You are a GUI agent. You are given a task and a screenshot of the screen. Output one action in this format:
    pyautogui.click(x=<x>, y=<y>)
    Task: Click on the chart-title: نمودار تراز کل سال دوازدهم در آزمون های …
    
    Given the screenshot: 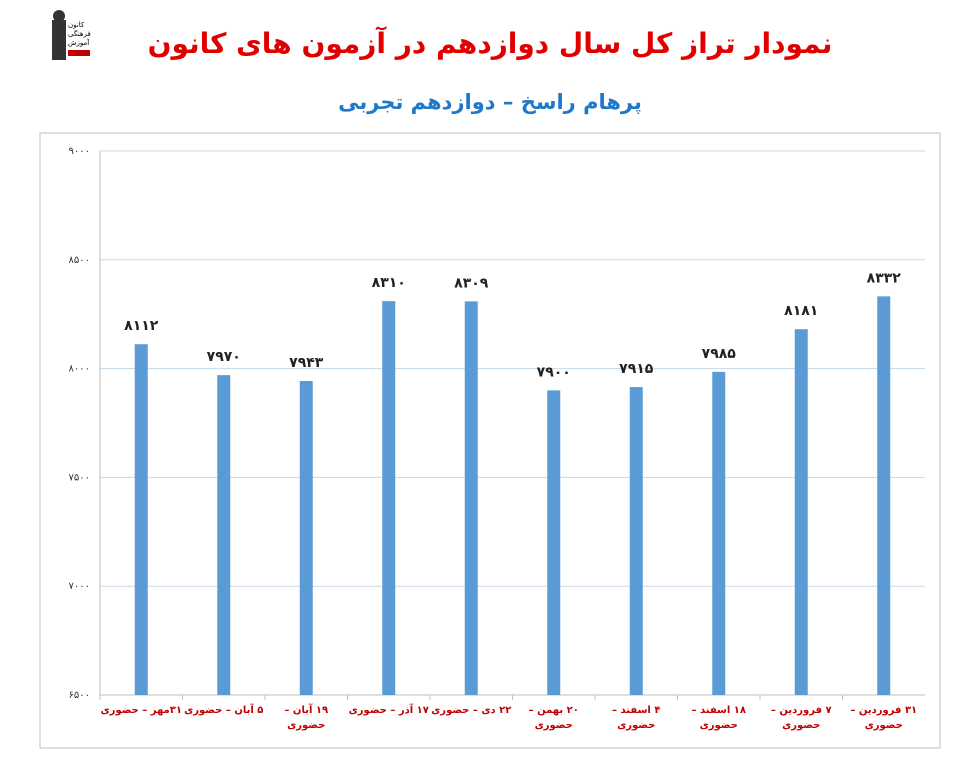 What is the action you would take?
    pyautogui.click(x=490, y=43)
    